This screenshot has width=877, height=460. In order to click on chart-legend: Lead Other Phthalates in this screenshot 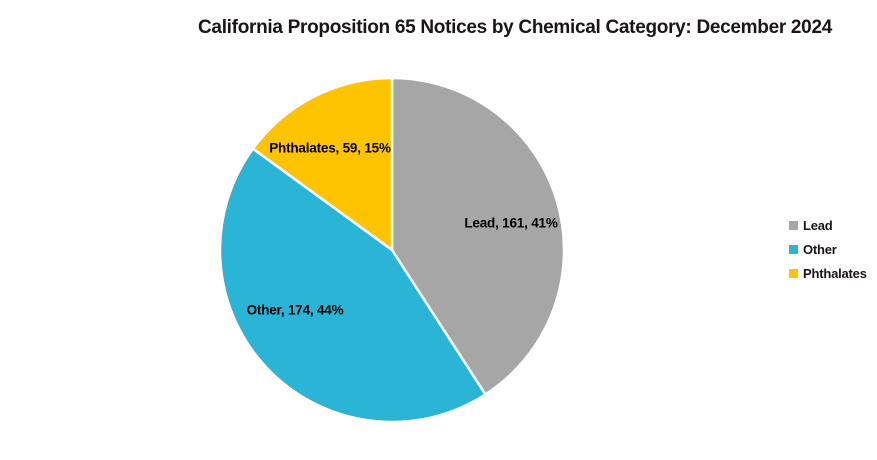, I will do `click(828, 249)`.